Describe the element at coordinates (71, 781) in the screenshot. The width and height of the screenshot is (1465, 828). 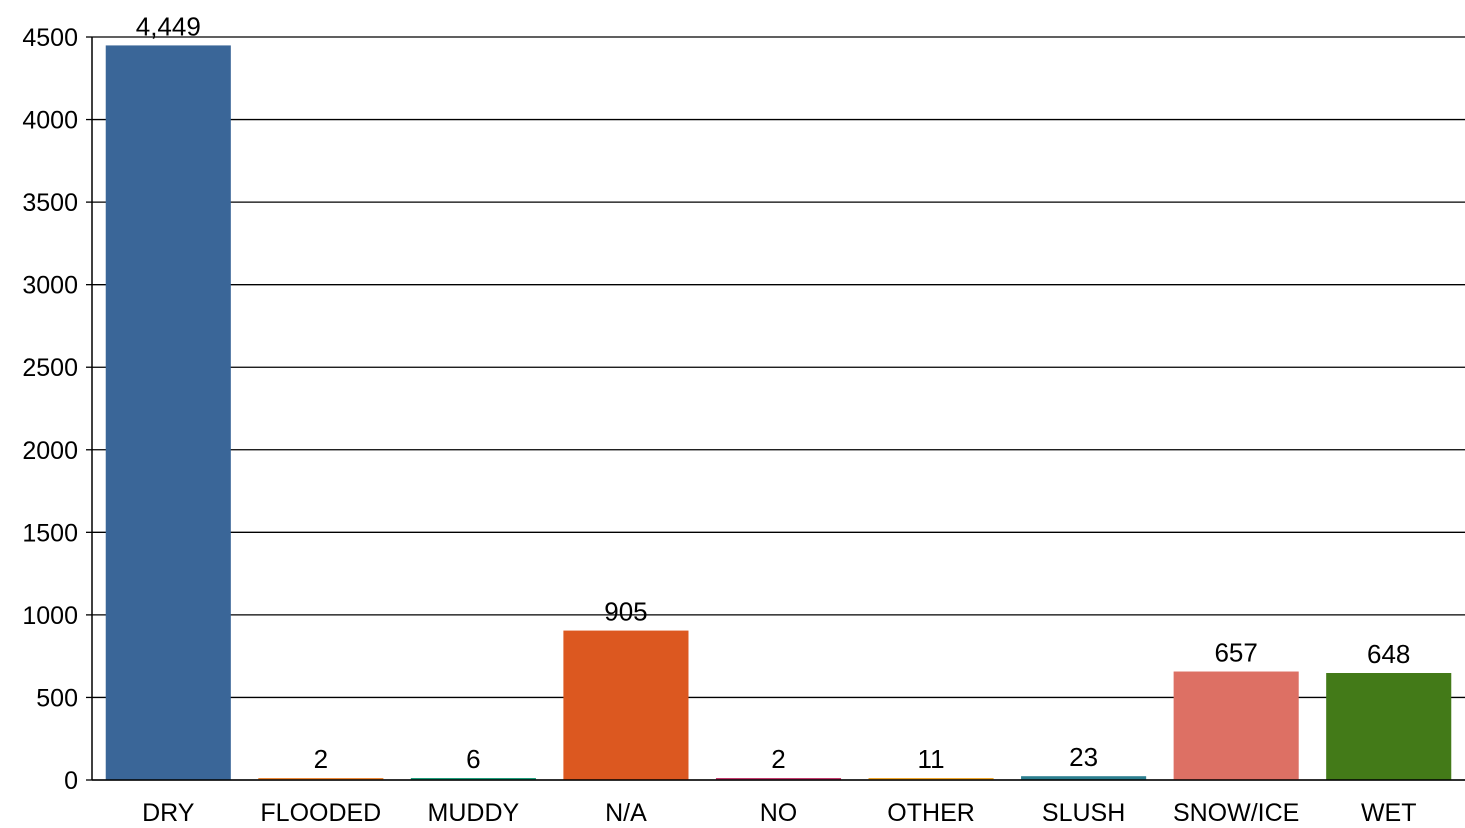
I see `y-tick-label: 0` at that location.